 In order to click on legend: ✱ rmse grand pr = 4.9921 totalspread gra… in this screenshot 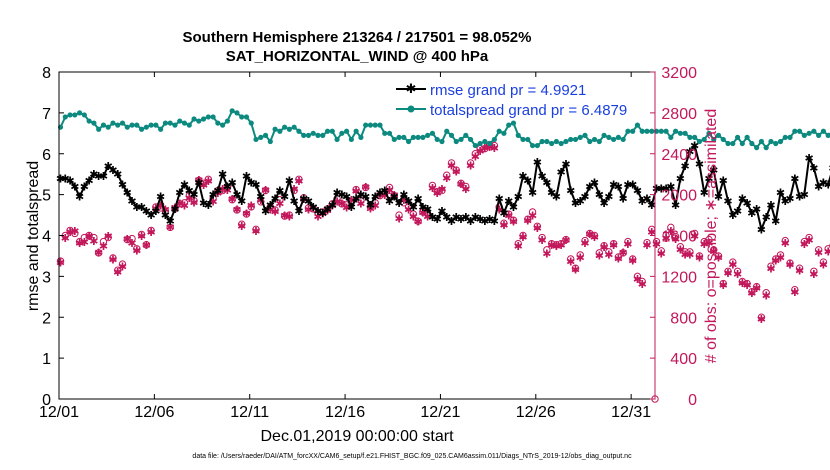, I will do `click(511, 100)`.